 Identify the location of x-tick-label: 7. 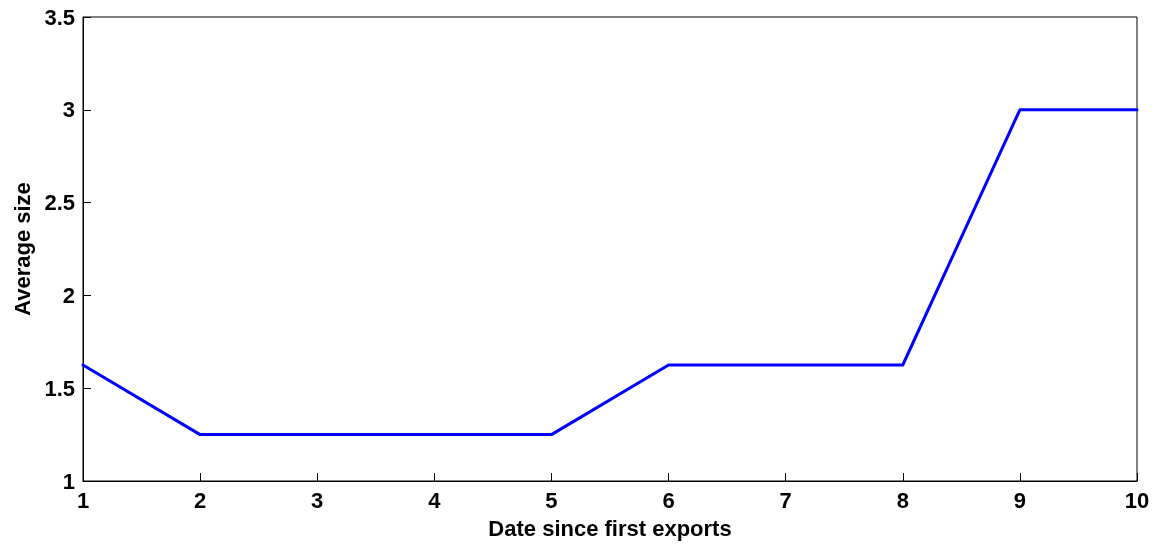
(785, 500).